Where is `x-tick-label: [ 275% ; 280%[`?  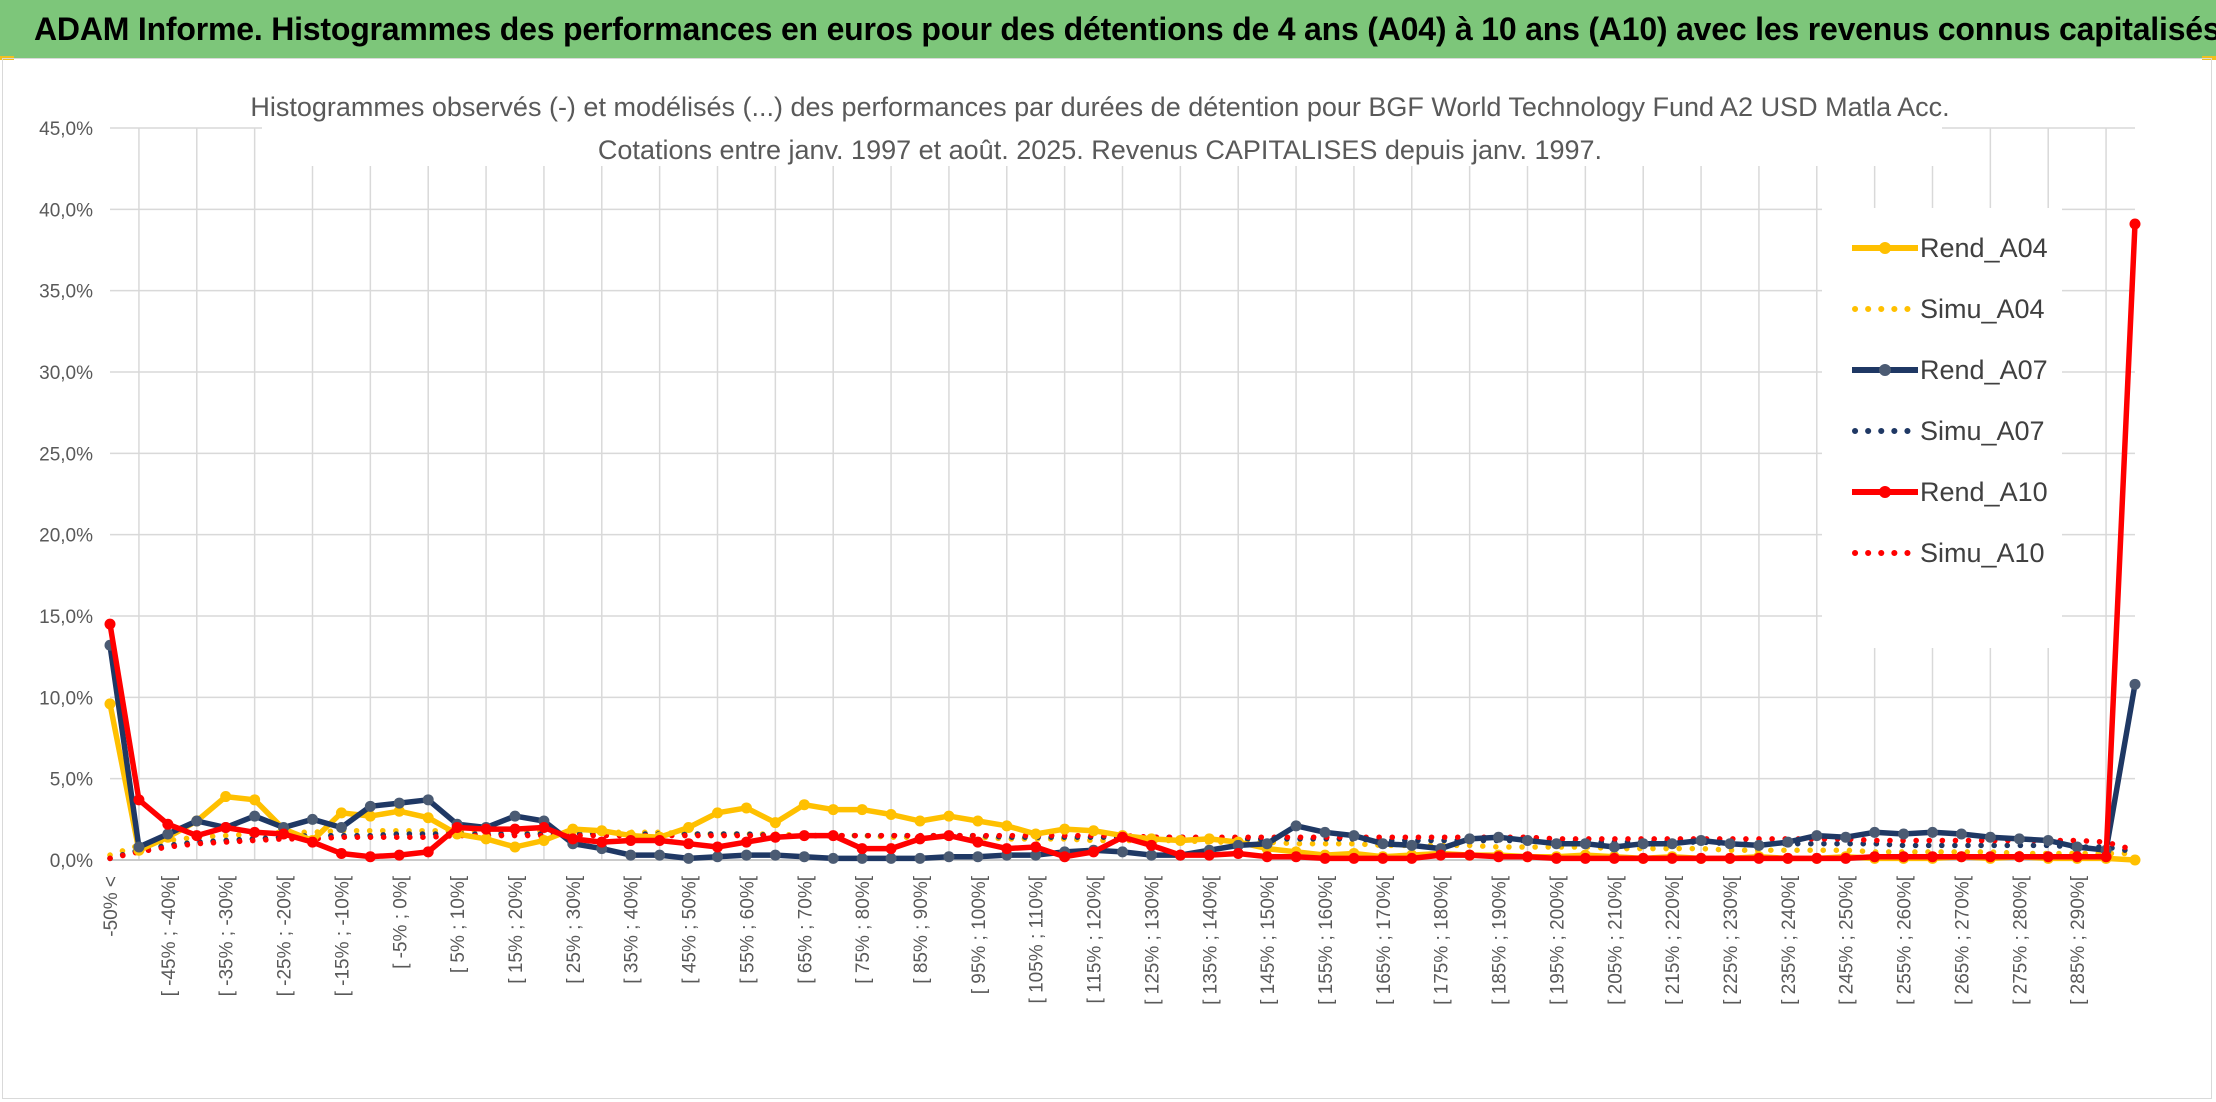 x-tick-label: [ 275% ; 280%[ is located at coordinates (2020, 940).